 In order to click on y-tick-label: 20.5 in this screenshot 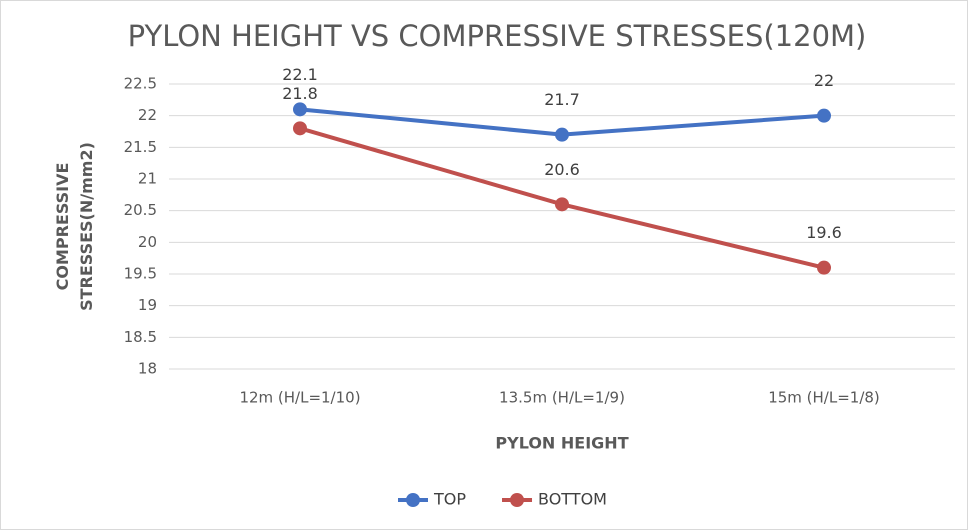, I will do `click(140, 210)`.